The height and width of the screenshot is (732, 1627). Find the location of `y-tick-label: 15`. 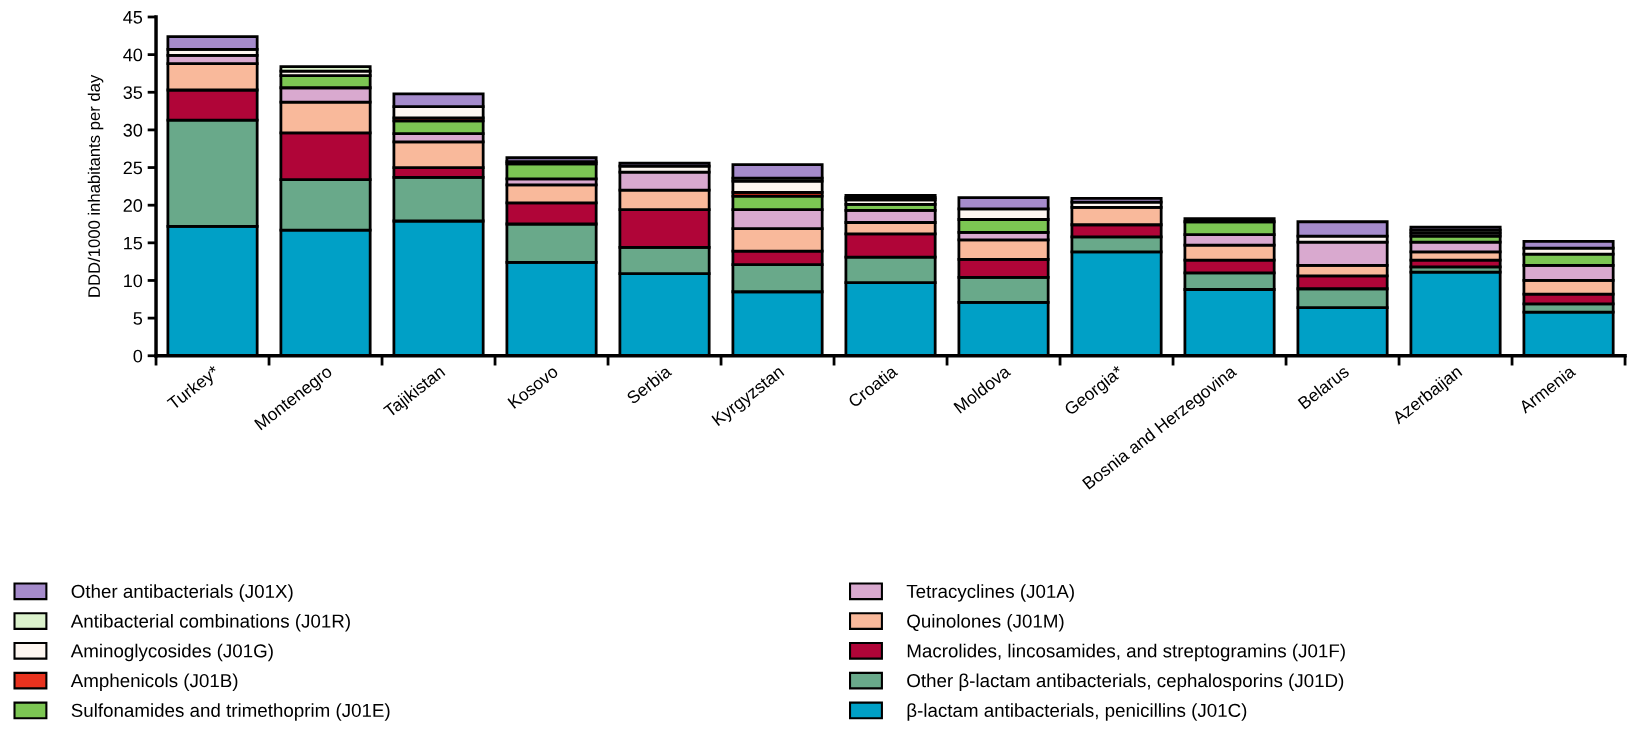

y-tick-label: 15 is located at coordinates (133, 243).